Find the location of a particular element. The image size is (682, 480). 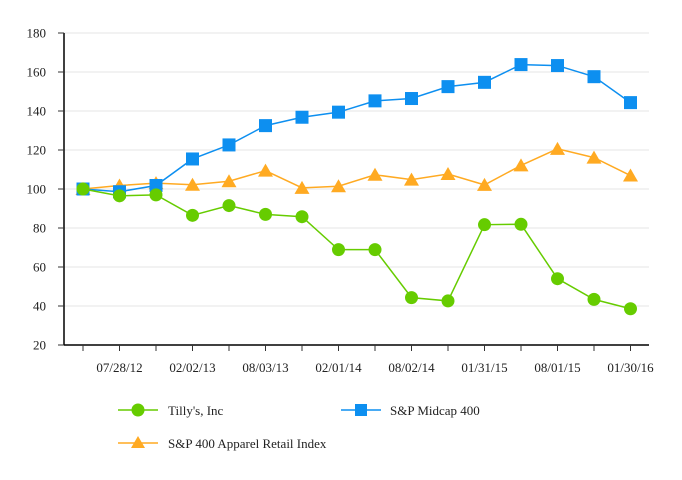

legend-label-tillys: Tilly's, Inc is located at coordinates (196, 410).